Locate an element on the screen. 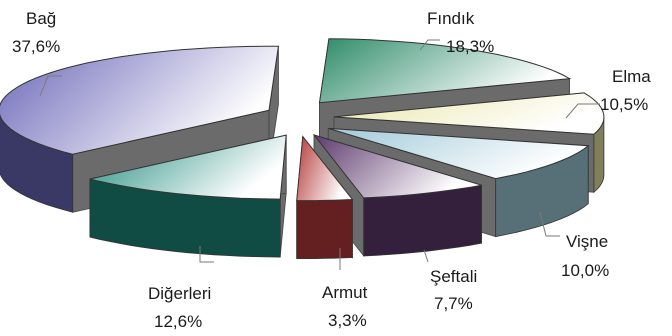 The height and width of the screenshot is (336, 672). slice-label-findik: Fındık is located at coordinates (451, 18).